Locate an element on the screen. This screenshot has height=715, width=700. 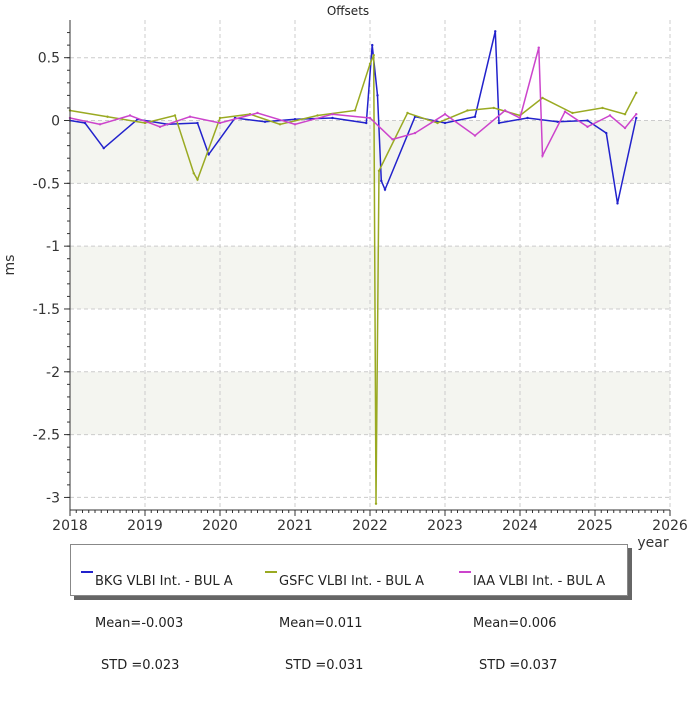
legend-std: STD =0.031 is located at coordinates (324, 665).